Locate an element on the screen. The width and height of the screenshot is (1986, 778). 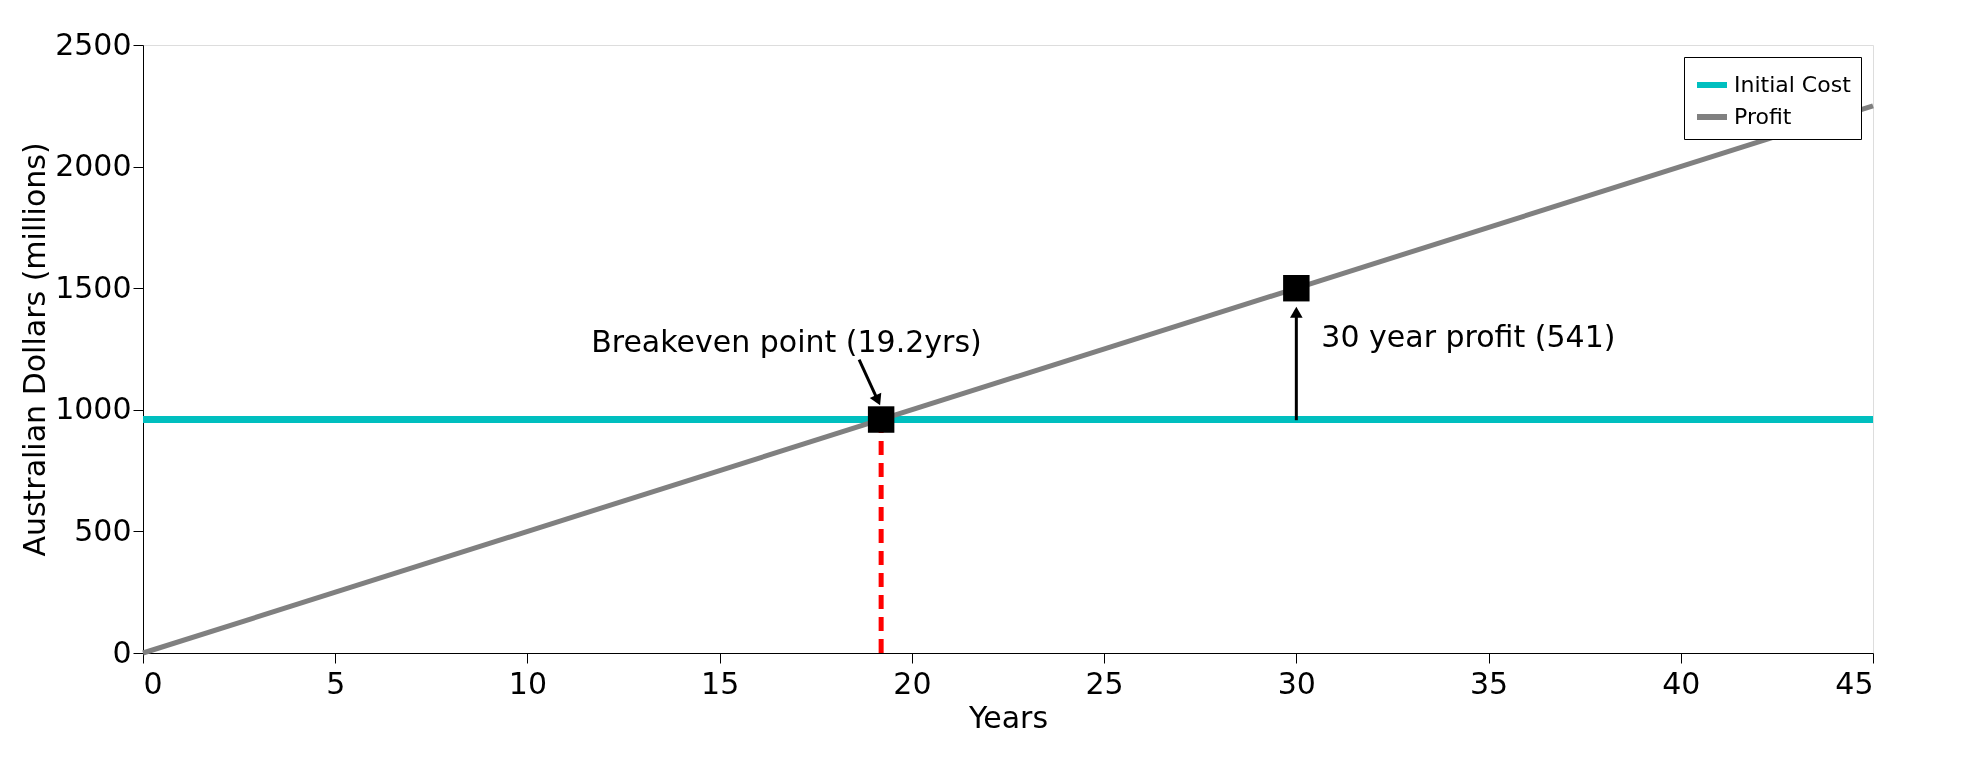
y-tick-label: 500 is located at coordinates (103, 530).